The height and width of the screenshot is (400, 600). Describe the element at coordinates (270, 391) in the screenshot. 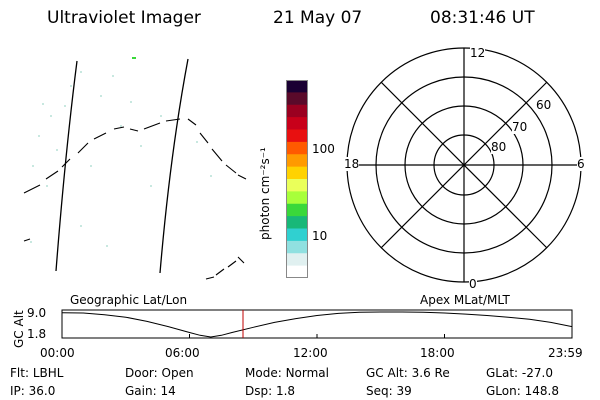

I see `status-dsp: Dsp: 1.8` at that location.